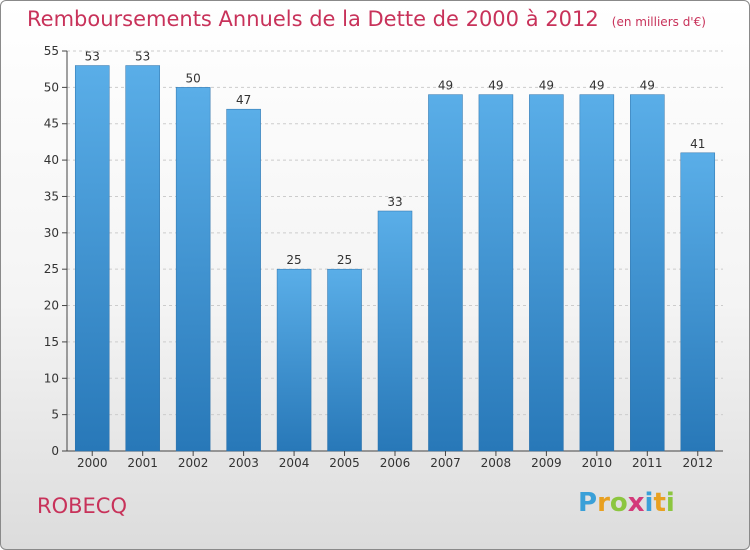  I want to click on bar-2010, so click(597, 273).